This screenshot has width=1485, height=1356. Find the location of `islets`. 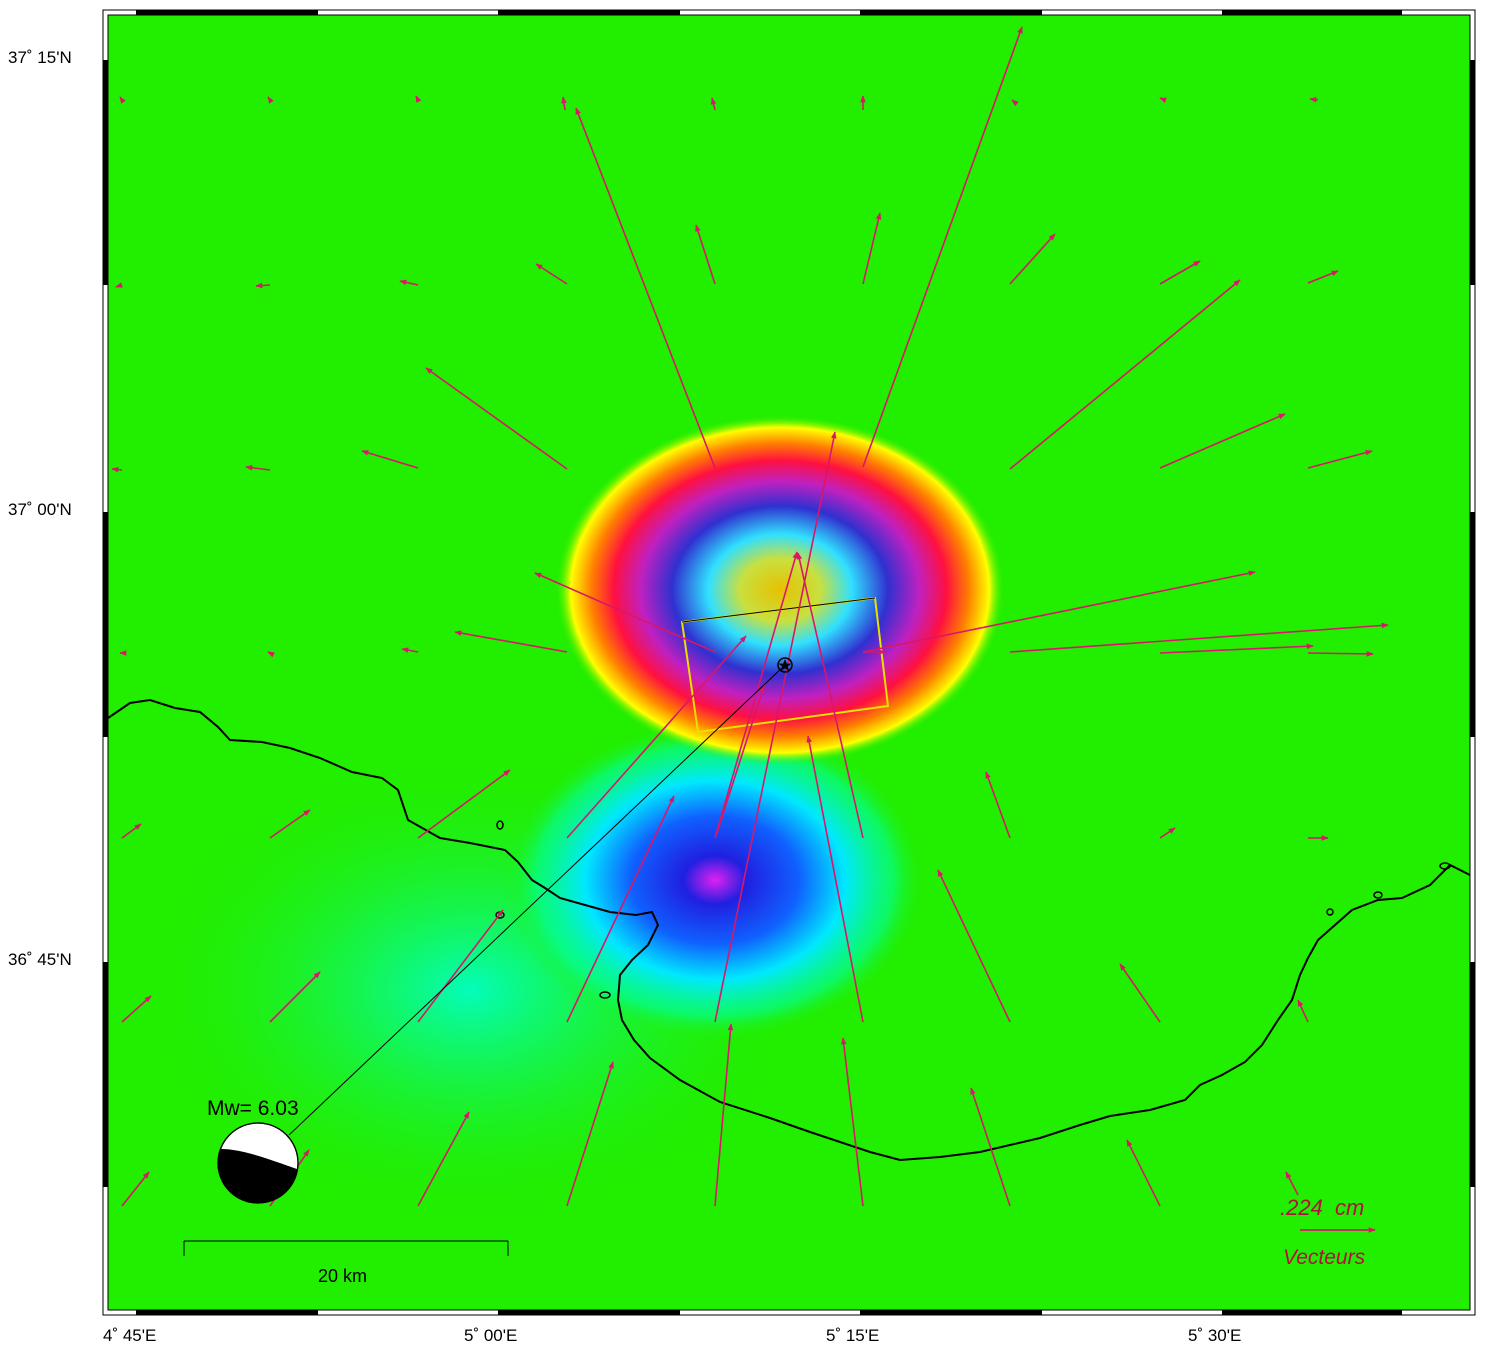

islets is located at coordinates (973, 909).